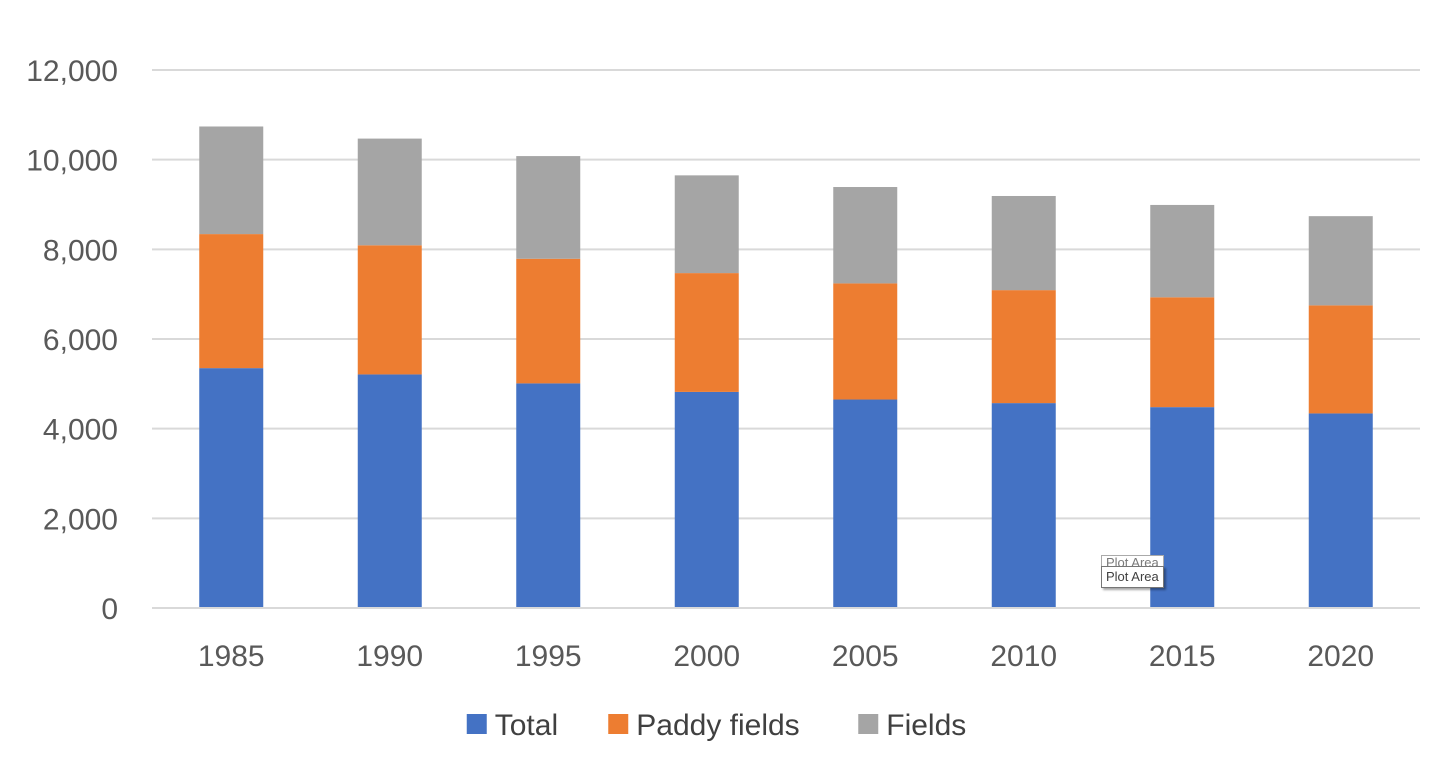 The height and width of the screenshot is (782, 1446). Describe the element at coordinates (868, 724) in the screenshot. I see `legend-swatch-fields` at that location.